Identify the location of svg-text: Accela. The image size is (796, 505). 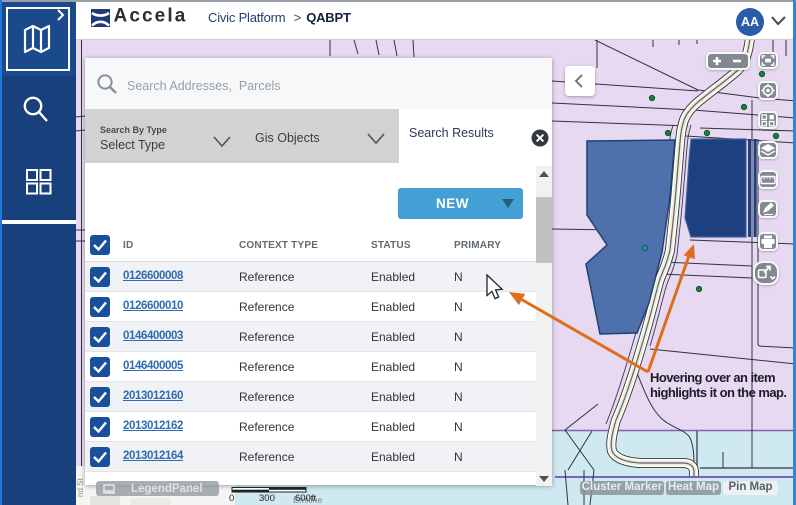
(151, 16).